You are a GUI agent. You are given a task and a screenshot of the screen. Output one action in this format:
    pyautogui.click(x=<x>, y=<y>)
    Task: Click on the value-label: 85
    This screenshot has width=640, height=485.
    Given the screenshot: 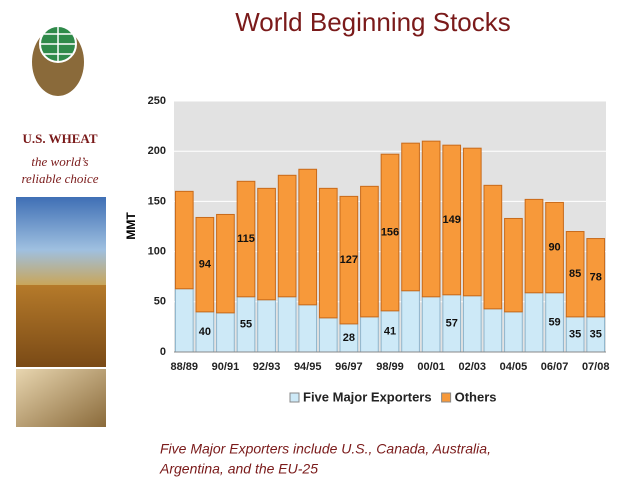 What is the action you would take?
    pyautogui.click(x=575, y=274)
    